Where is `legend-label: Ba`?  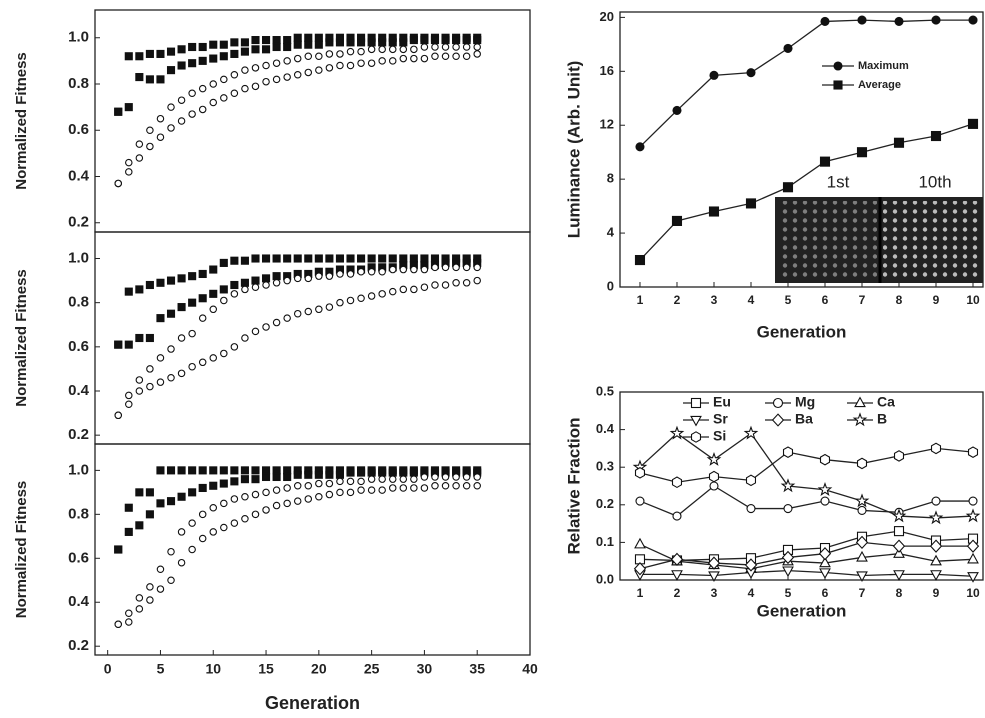 legend-label: Ba is located at coordinates (804, 419).